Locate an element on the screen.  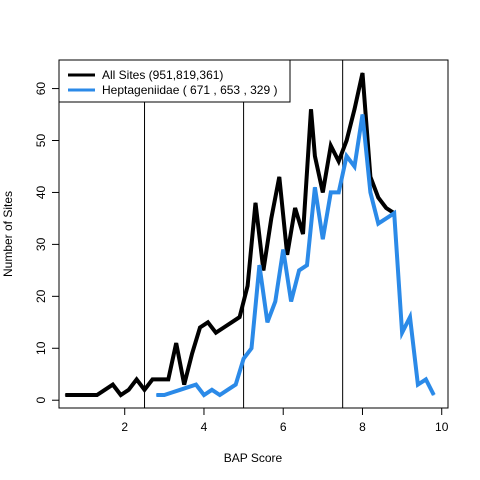
x-tick-label: 6 is located at coordinates (283, 427).